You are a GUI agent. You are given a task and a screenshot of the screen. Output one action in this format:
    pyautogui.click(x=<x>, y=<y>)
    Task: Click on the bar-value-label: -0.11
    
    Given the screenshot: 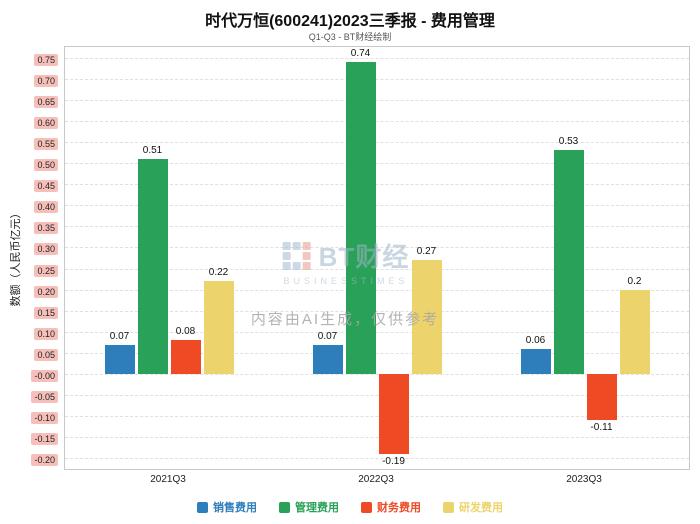 What is the action you would take?
    pyautogui.click(x=601, y=428)
    